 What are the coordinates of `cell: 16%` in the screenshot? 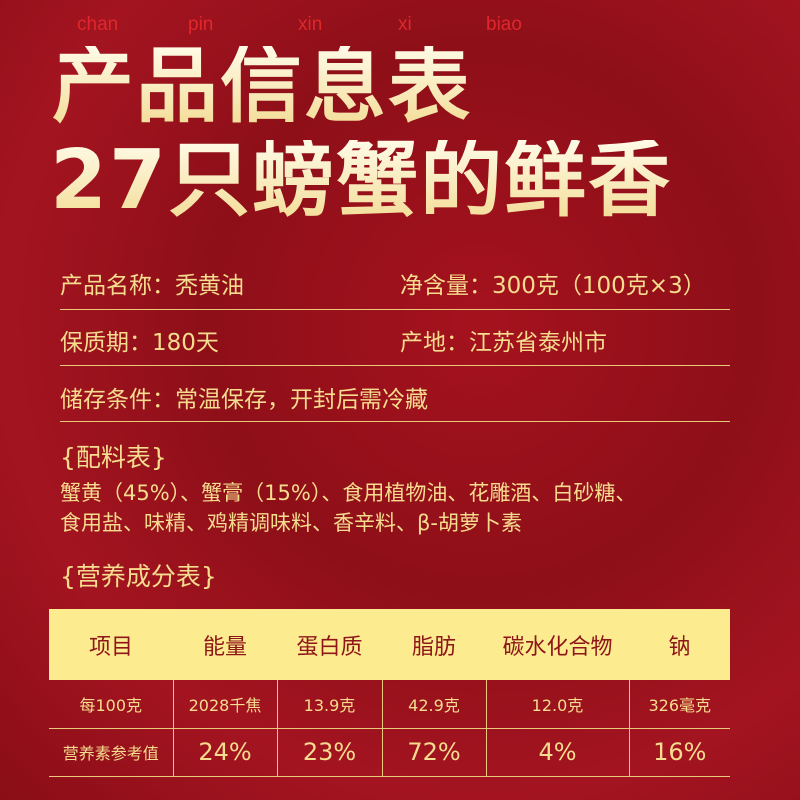 It's located at (679, 752).